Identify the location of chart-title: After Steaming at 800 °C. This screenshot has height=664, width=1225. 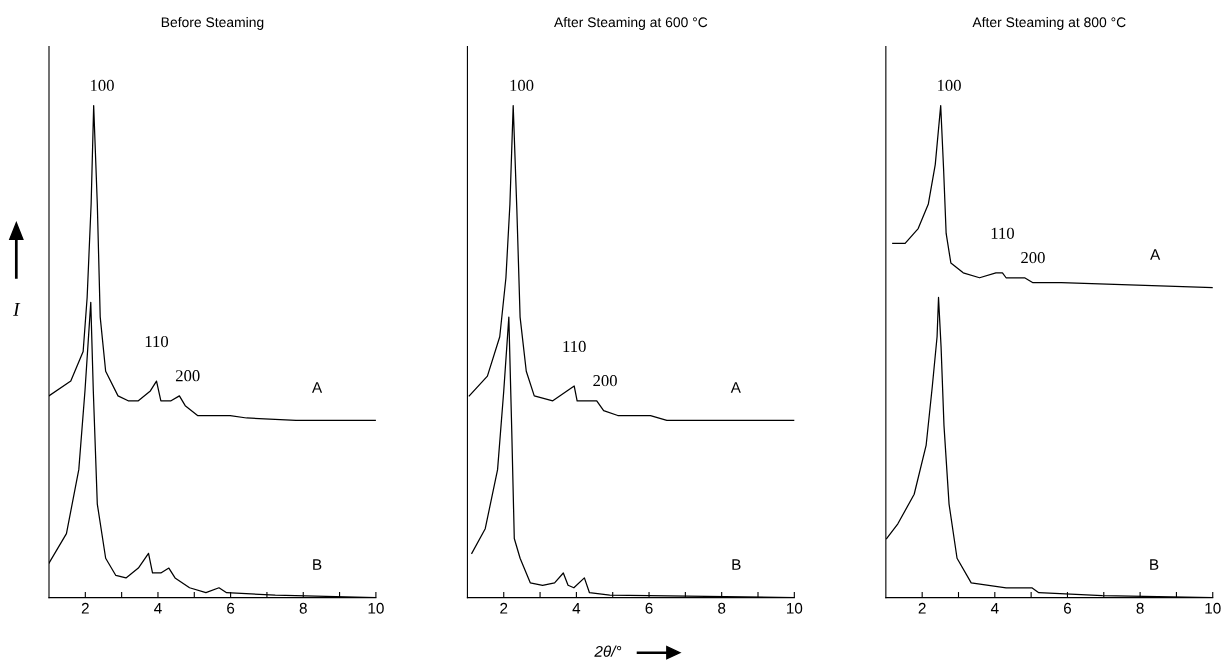
(1049, 23).